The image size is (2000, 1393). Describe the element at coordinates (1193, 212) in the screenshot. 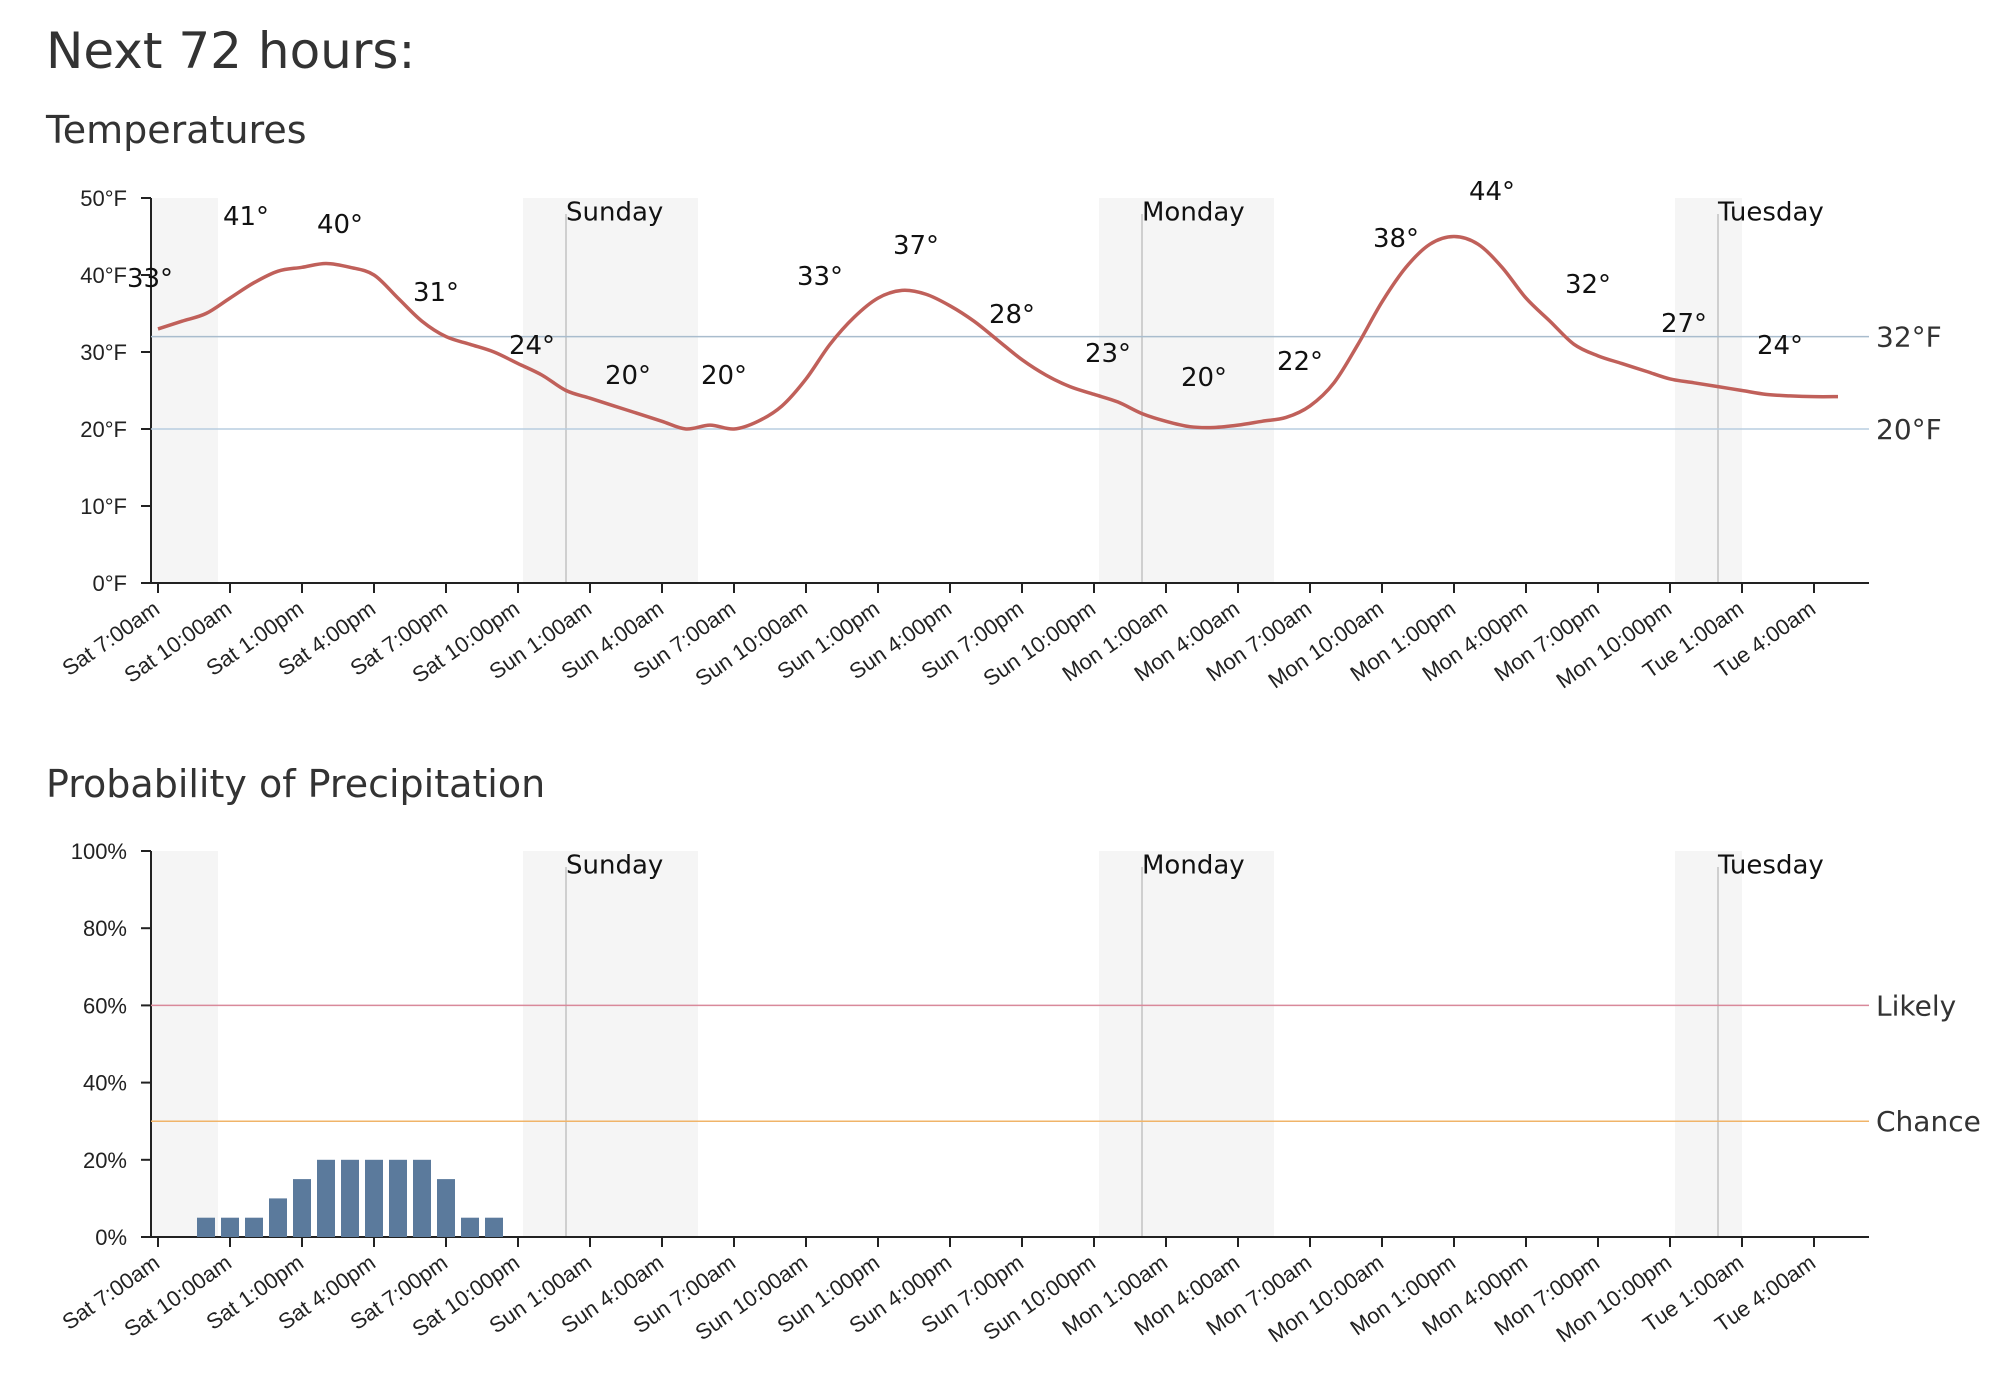

I see `temp-day-label: Monday` at that location.